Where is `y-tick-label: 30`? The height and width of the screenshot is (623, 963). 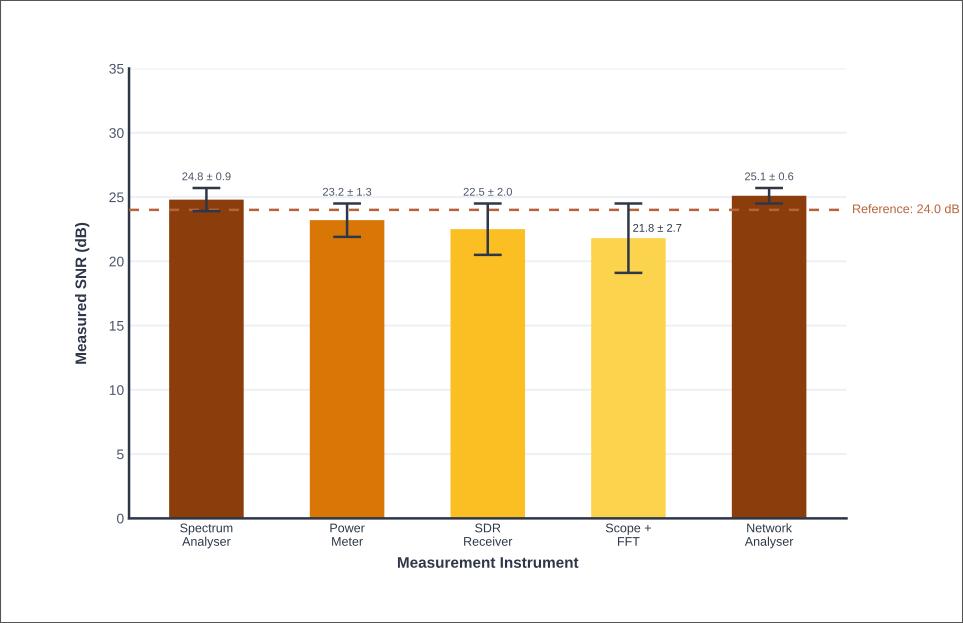 y-tick-label: 30 is located at coordinates (116, 133).